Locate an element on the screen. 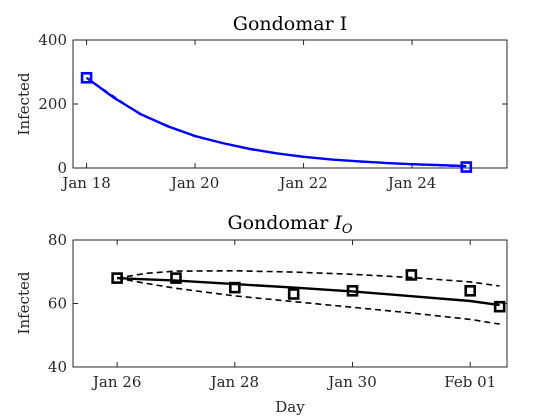 The image size is (560, 420). chart-2-ytick-label: 40 is located at coordinates (57, 367).